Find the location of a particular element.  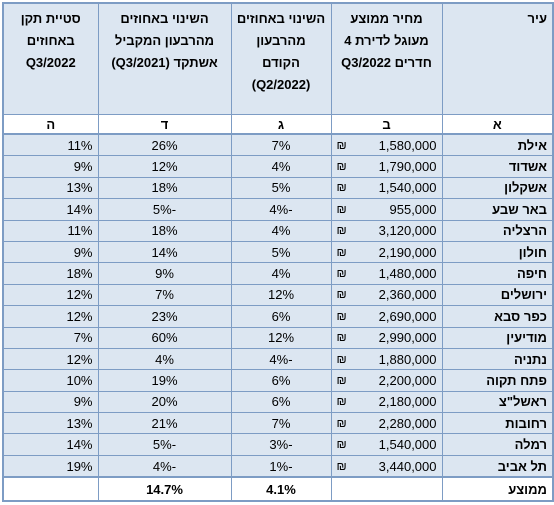

cell: -3% is located at coordinates (281, 444).